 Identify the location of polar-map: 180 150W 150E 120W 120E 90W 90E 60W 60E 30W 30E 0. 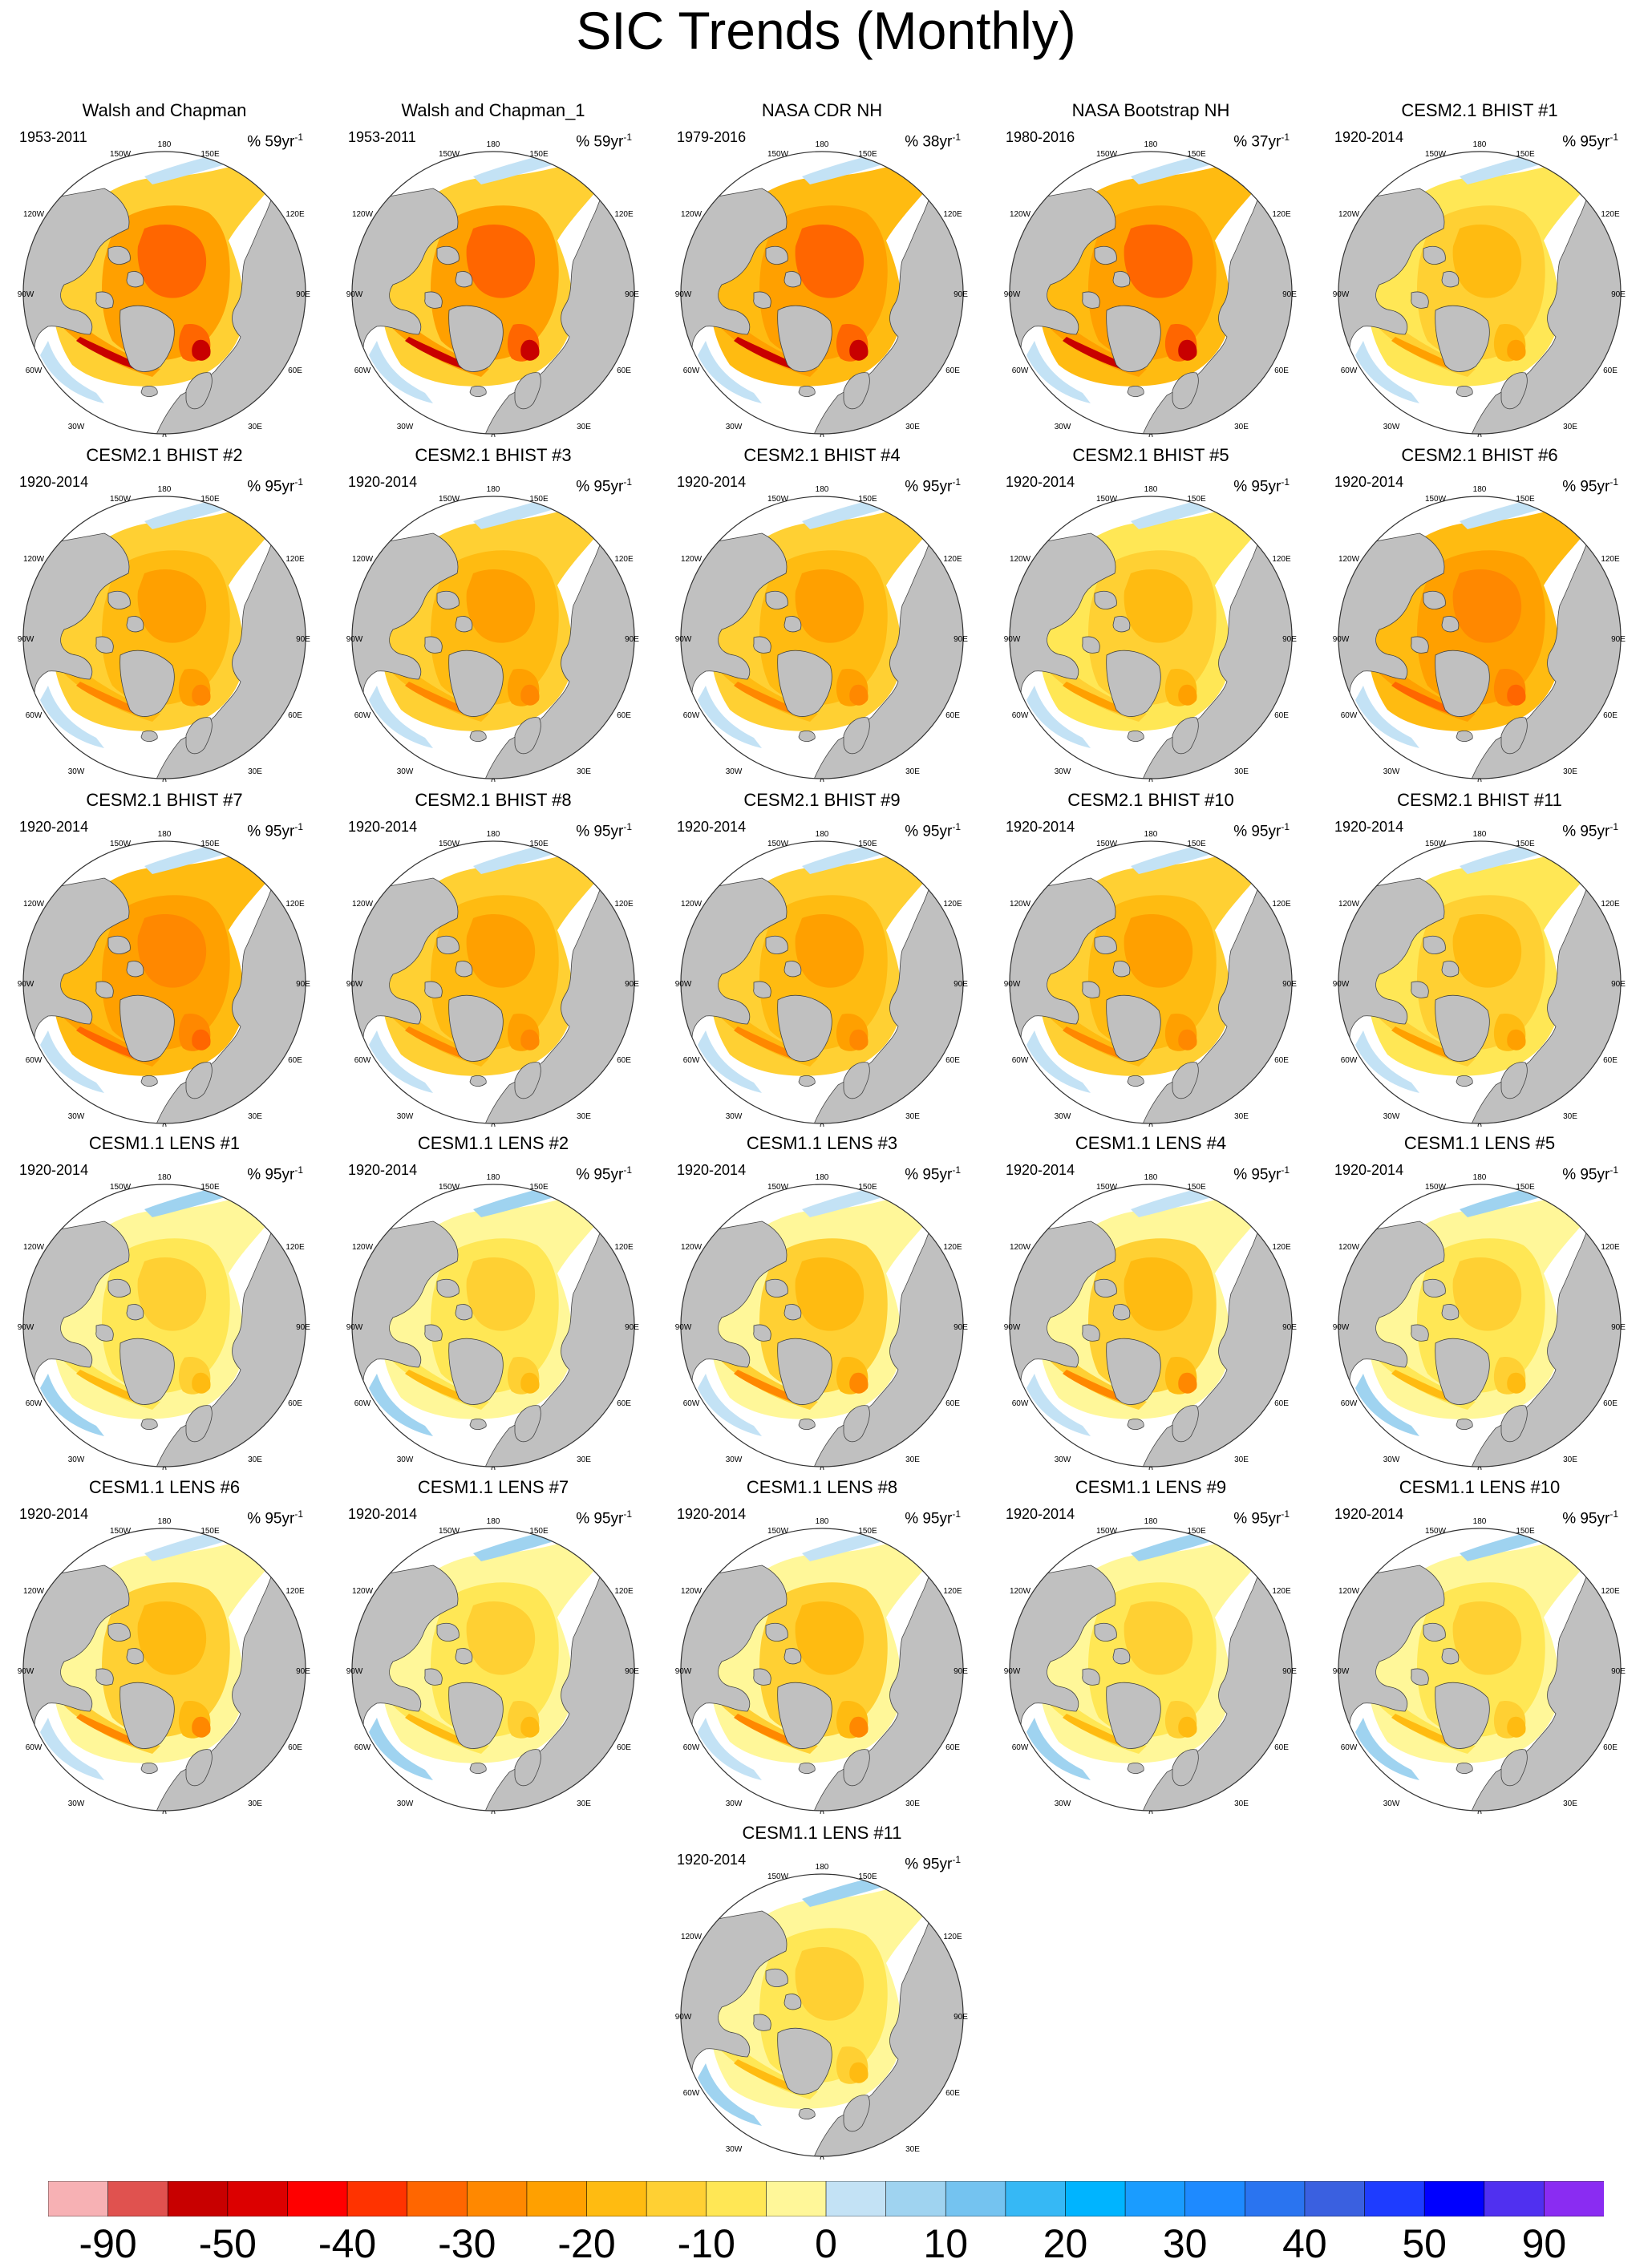
(822, 978).